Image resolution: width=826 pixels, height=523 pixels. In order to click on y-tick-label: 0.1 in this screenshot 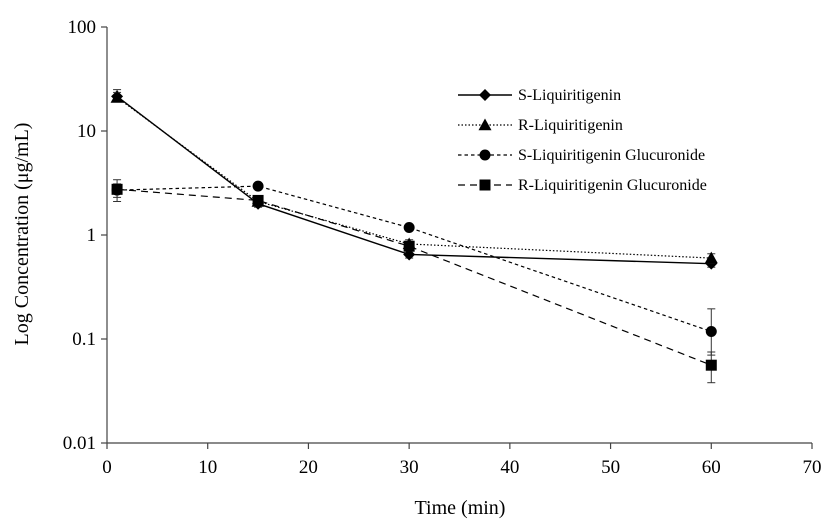, I will do `click(84, 339)`.